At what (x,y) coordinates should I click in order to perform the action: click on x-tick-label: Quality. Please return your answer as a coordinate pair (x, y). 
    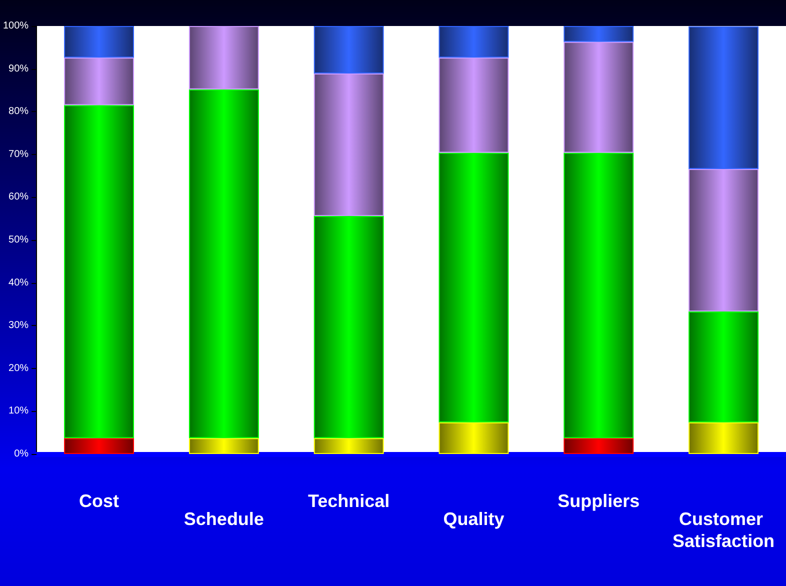
    Looking at the image, I should click on (473, 519).